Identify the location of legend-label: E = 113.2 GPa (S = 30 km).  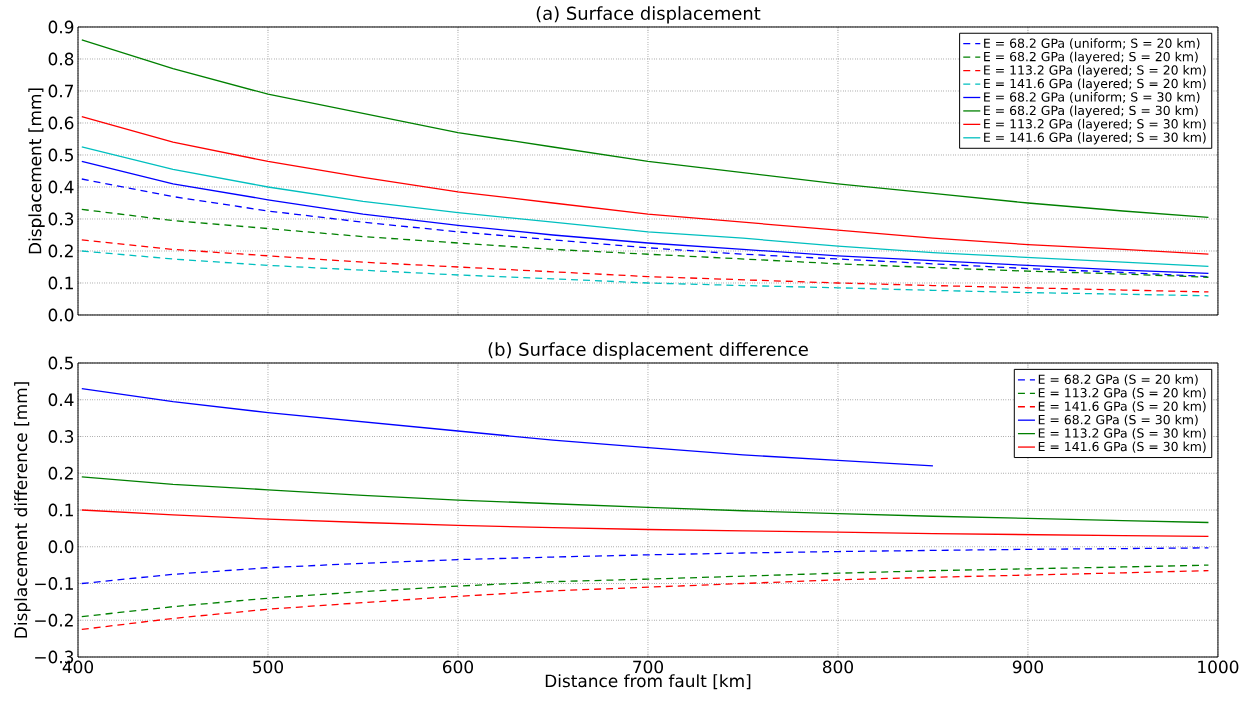
(1122, 434).